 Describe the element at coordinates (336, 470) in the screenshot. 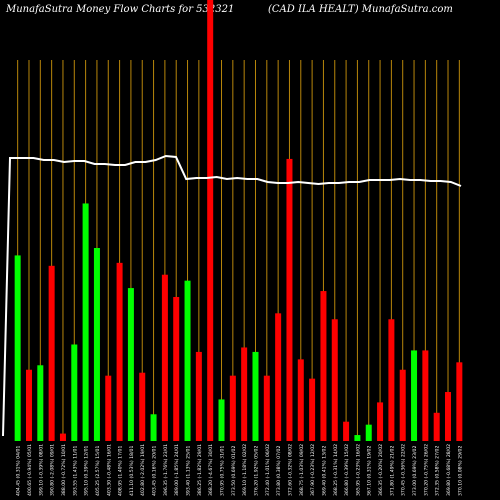

I see `x-tick-label: 368.25 (-0.31%) 14/02` at that location.